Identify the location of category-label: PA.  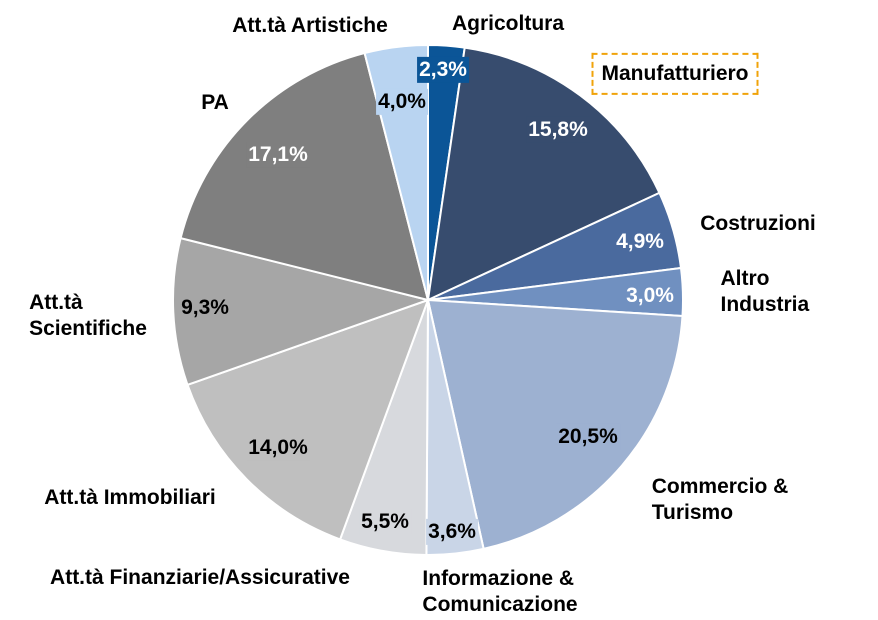
(215, 102).